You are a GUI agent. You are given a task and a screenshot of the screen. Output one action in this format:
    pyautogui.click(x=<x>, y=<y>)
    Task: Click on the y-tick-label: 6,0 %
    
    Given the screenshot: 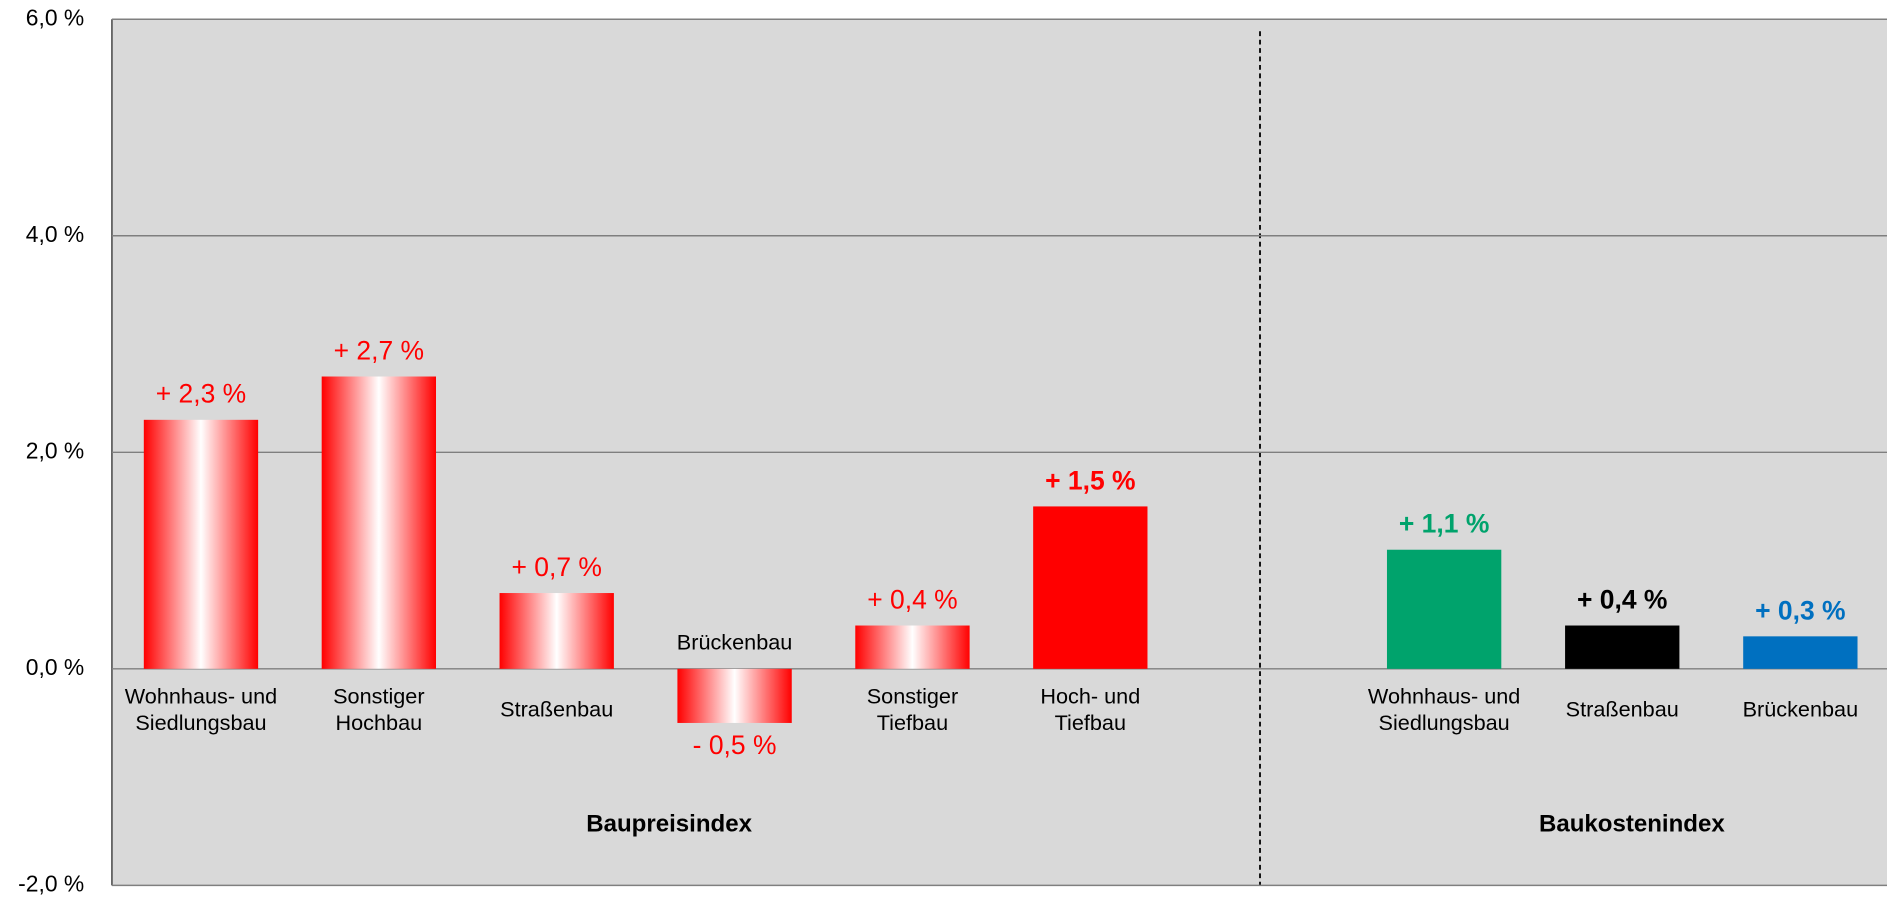 What is the action you would take?
    pyautogui.click(x=55, y=17)
    